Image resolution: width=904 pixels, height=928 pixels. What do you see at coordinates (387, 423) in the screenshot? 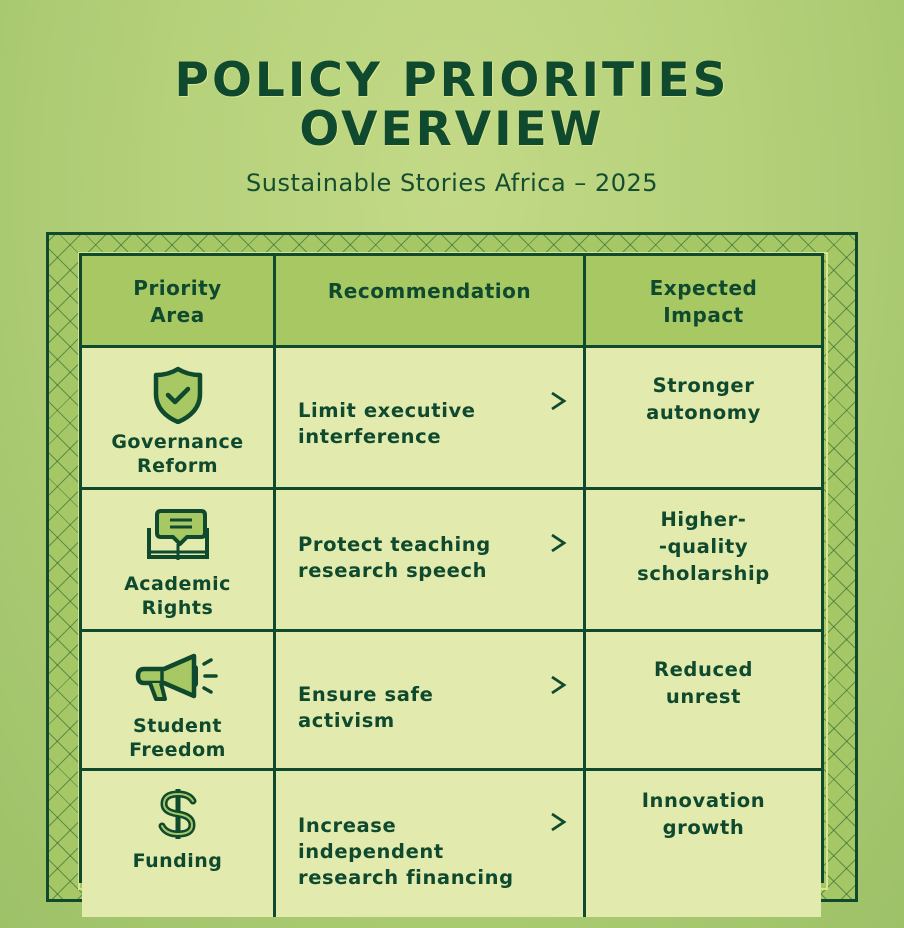
I see `recommendation-text: Limit executive interference` at bounding box center [387, 423].